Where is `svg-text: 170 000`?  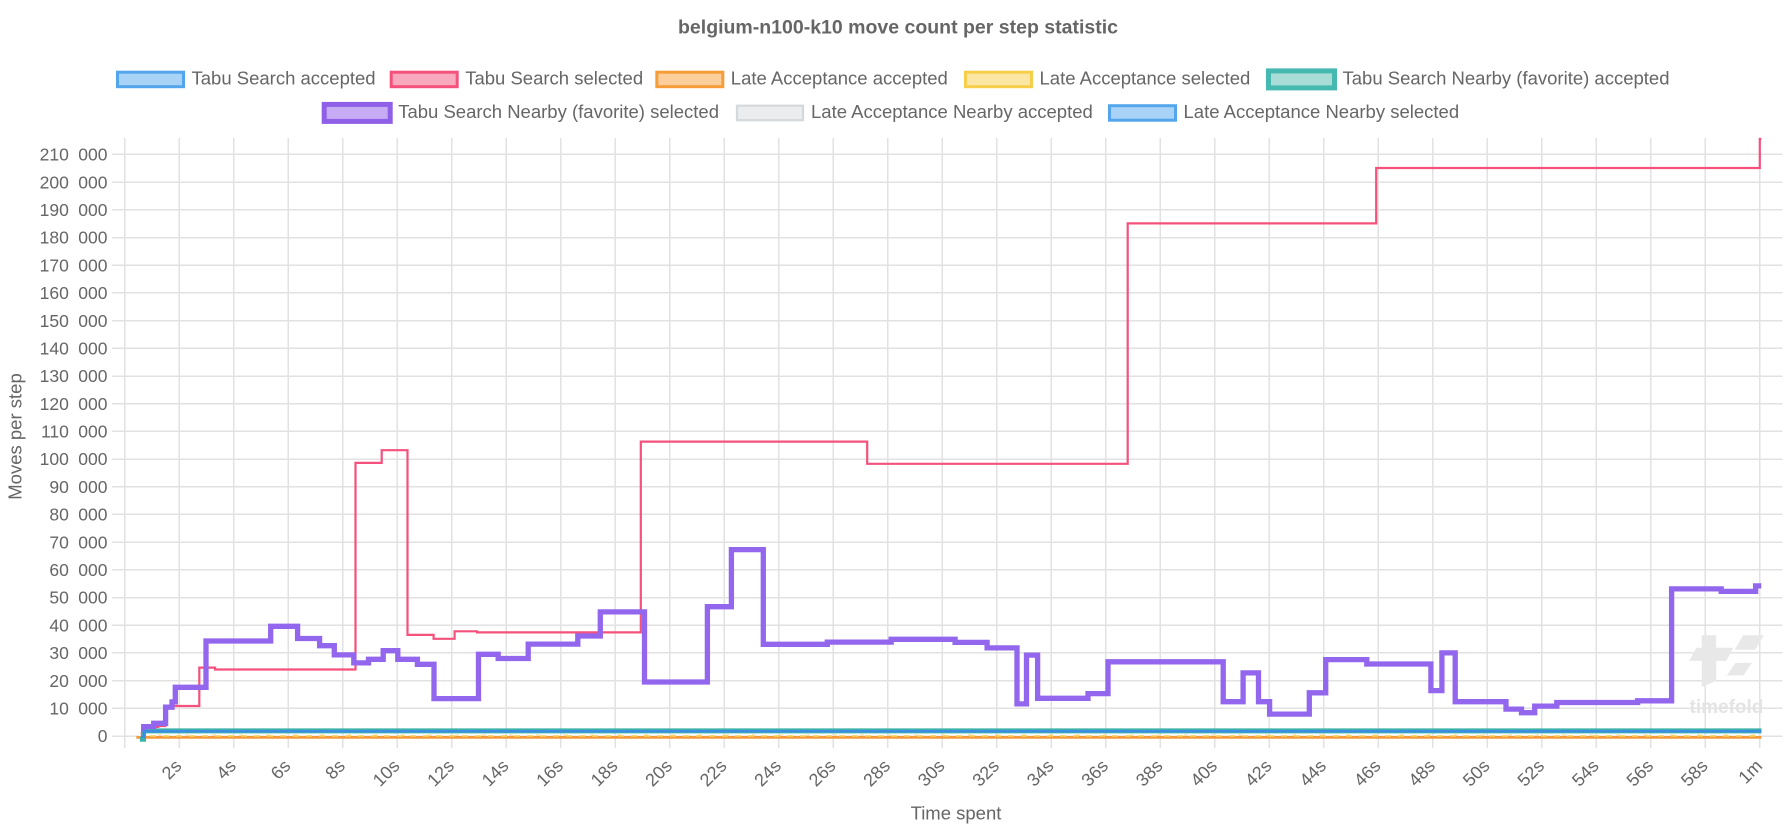
svg-text: 170 000 is located at coordinates (74, 265).